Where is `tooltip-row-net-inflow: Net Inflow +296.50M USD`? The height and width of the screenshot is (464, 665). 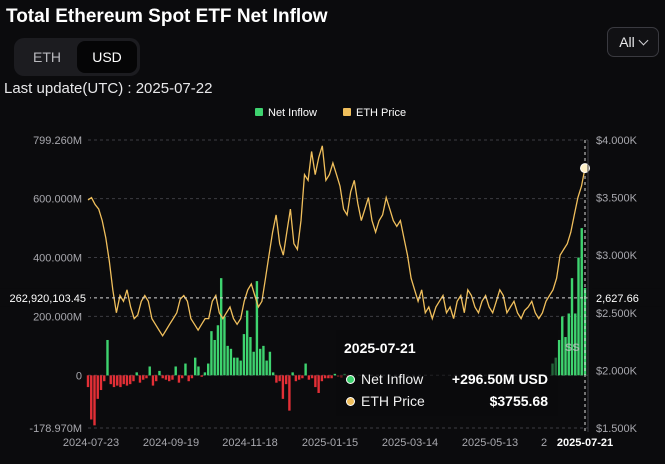 tooltip-row-net-inflow: Net Inflow +296.50M USD is located at coordinates (447, 379).